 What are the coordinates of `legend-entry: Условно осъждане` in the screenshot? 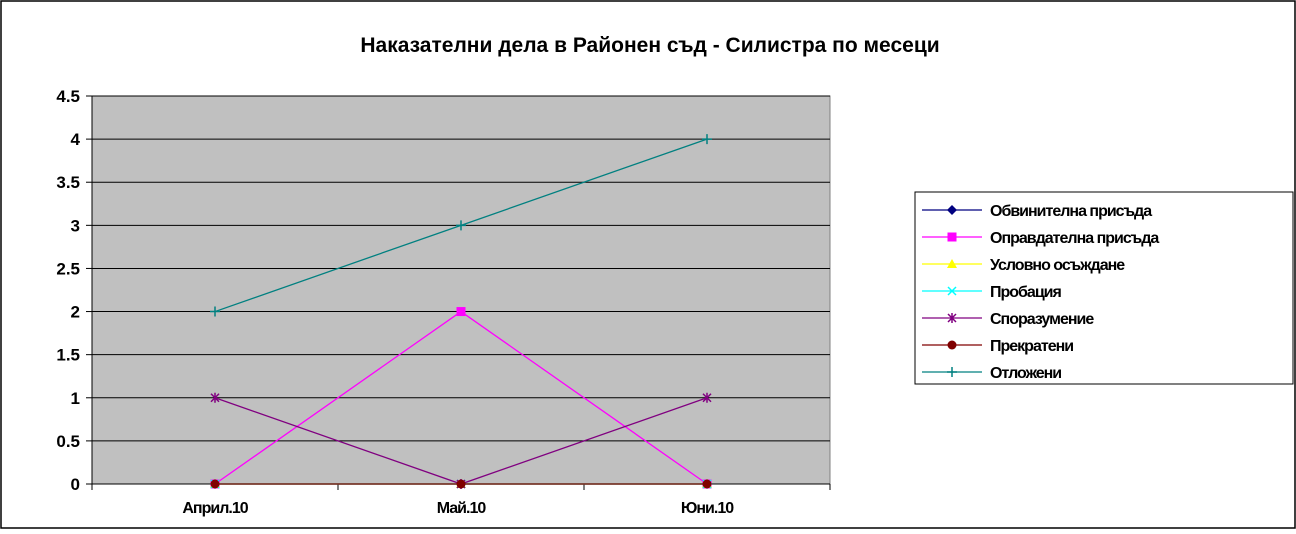 It's located at (1024, 265).